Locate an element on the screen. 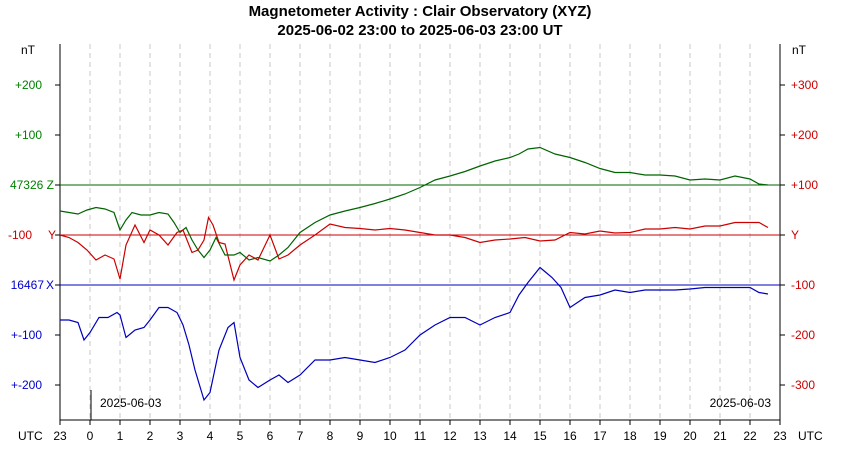 This screenshot has height=450, width=865. x-tick-8: 8 is located at coordinates (330, 436).